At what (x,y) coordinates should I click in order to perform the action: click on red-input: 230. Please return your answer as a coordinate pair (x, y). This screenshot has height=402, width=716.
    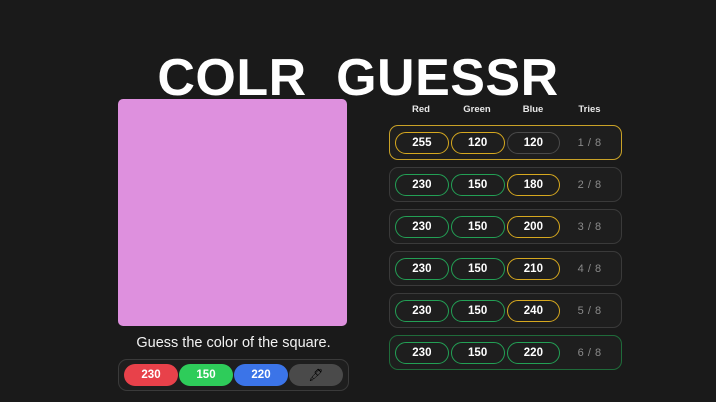
    Looking at the image, I should click on (151, 375).